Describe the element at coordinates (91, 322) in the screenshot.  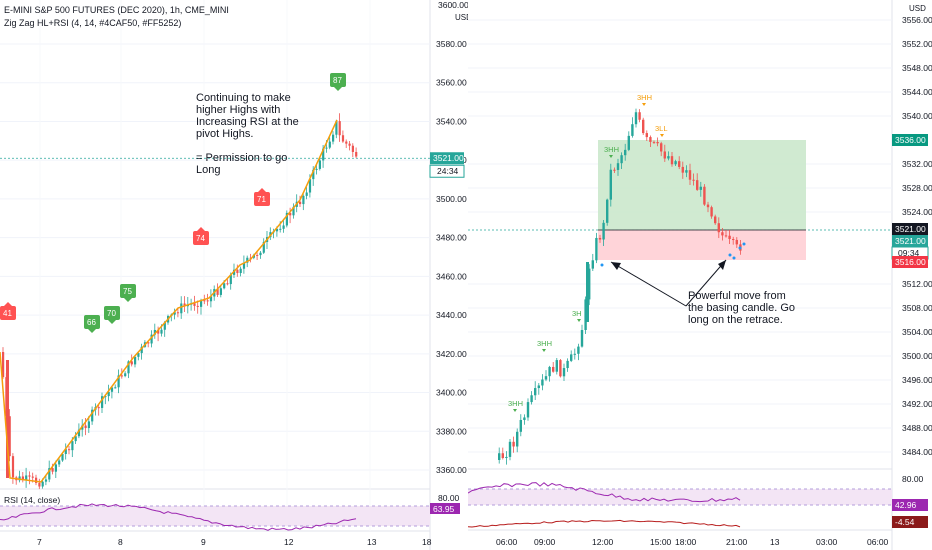
I see `rsi-pivot-value: 66` at that location.